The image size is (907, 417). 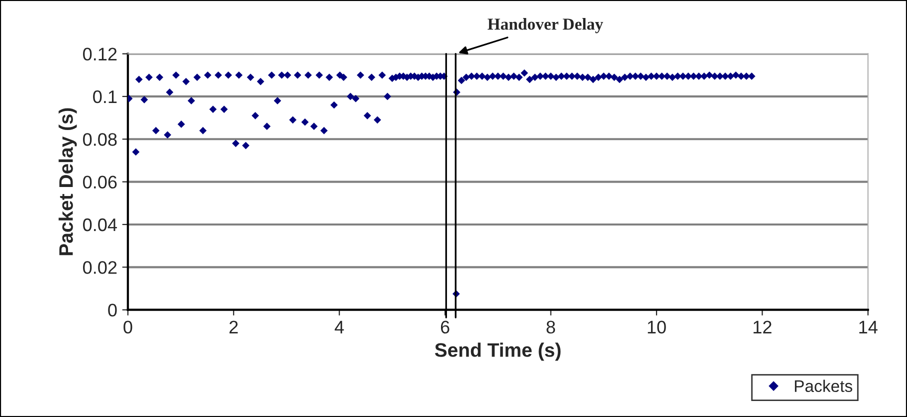 What do you see at coordinates (551, 327) in the screenshot?
I see `x-tick-label: 8` at bounding box center [551, 327].